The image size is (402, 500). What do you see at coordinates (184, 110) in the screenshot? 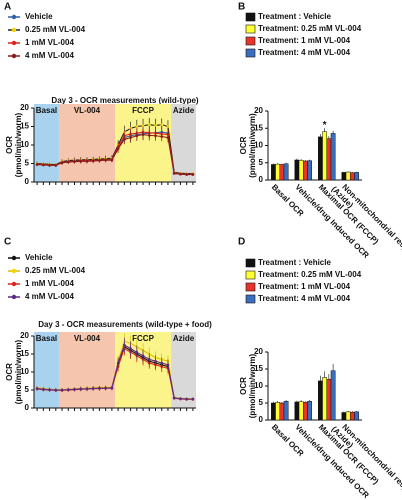
I see `phase-label: Azide` at bounding box center [184, 110].